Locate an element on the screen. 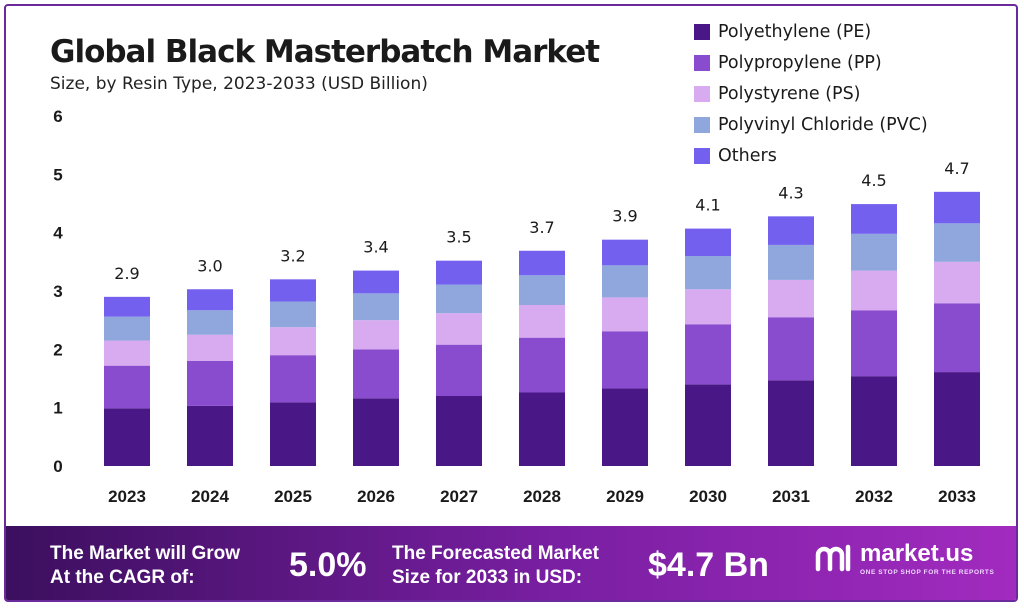 This screenshot has width=1024, height=608. y-tick-label-5: 5 is located at coordinates (57, 174).